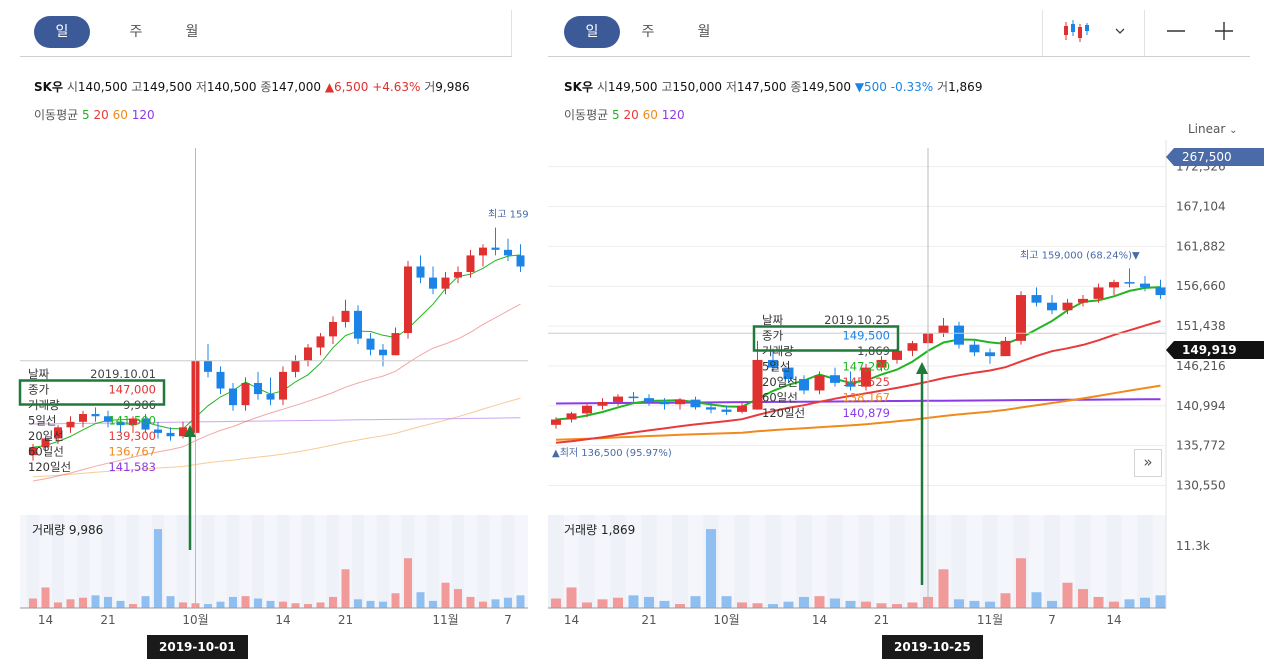  What do you see at coordinates (780, 398) in the screenshot?
I see `tooltip-label: 60일선` at bounding box center [780, 398].